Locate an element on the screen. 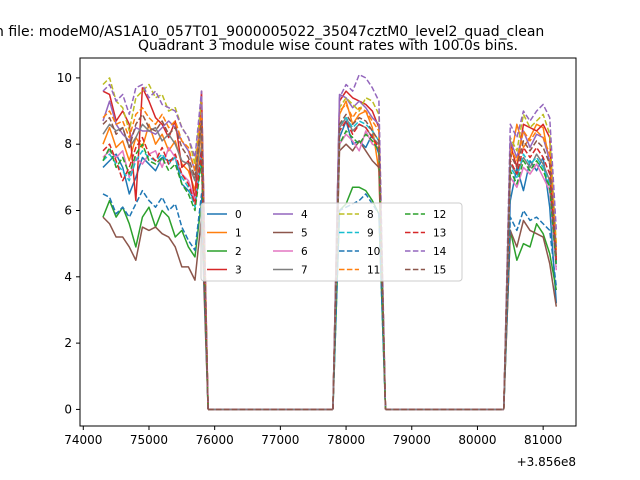 This screenshot has width=640, height=480. legend-label: 3 is located at coordinates (238, 271).